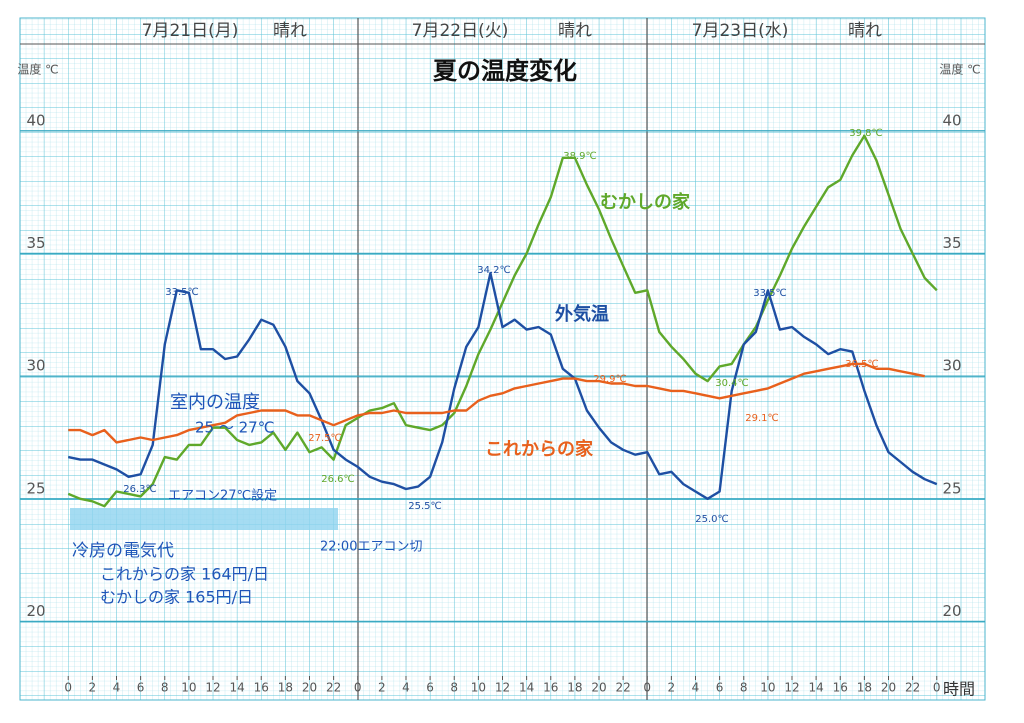 The height and width of the screenshot is (723, 1024). I want to click on point-label: 27.5℃, so click(325, 438).